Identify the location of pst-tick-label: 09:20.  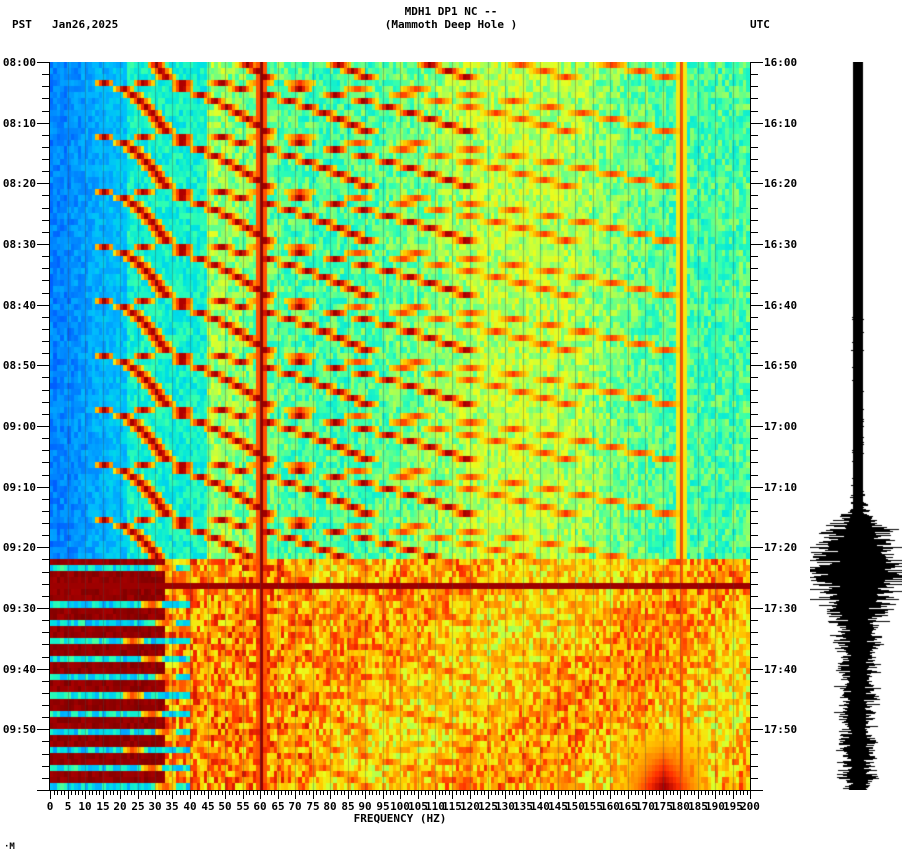
(19, 547).